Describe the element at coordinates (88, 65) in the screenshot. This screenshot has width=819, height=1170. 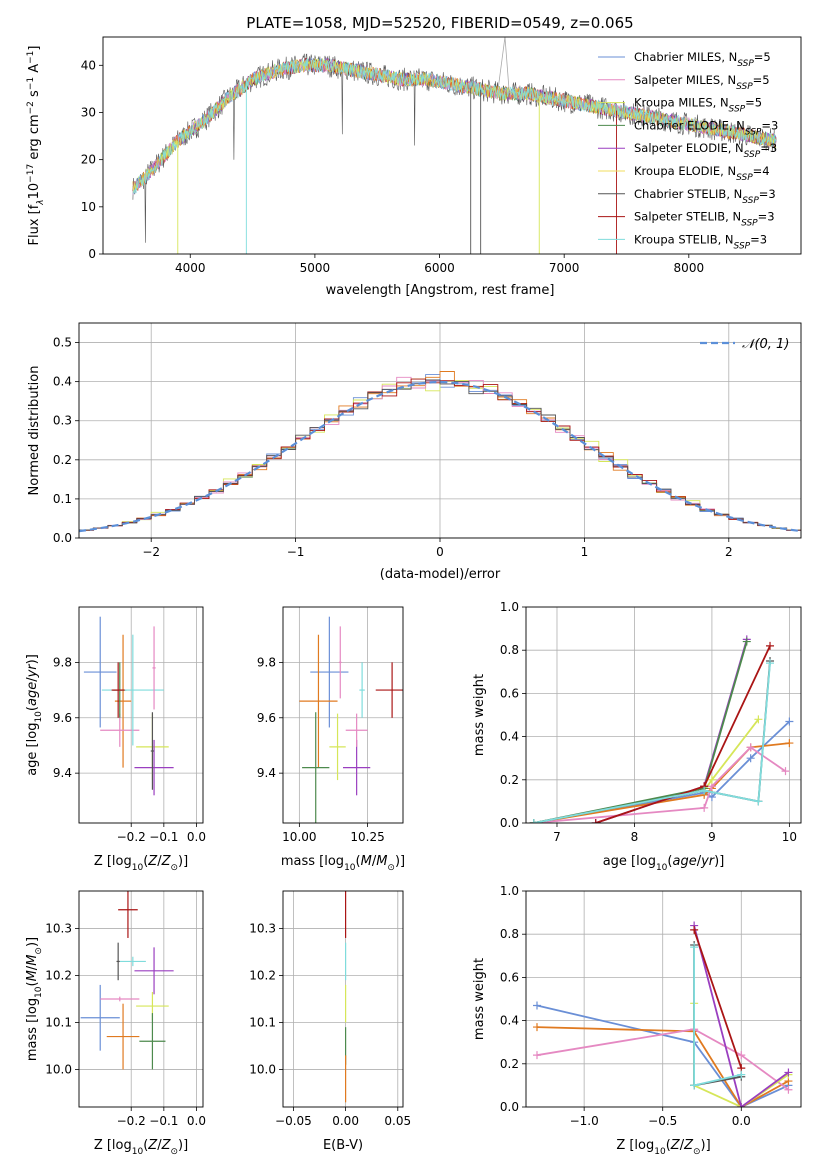
I see `y-tick-label: 40` at that location.